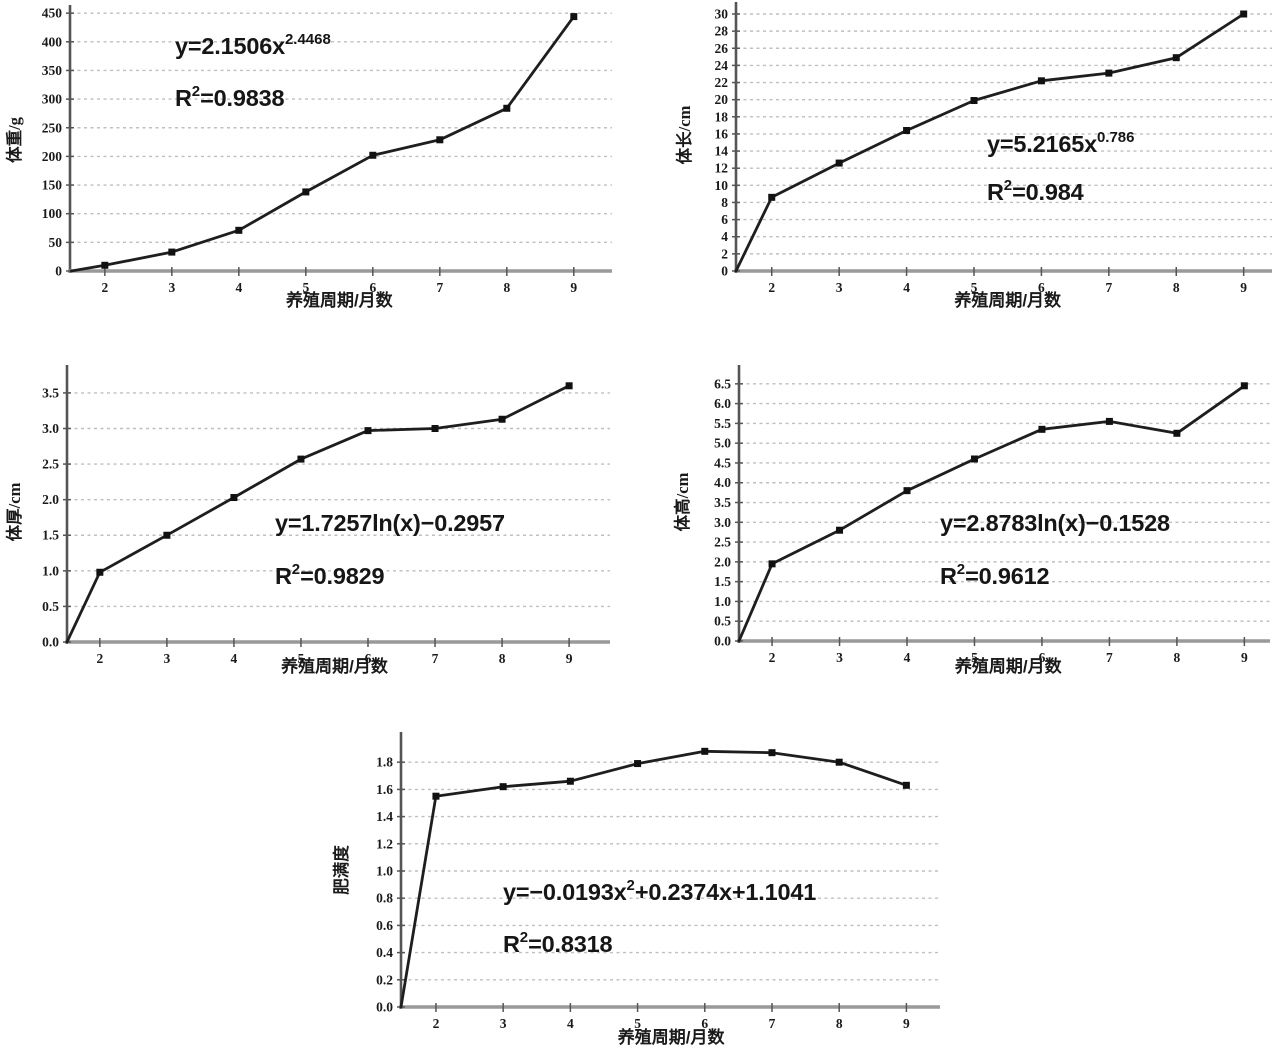 This screenshot has width=1280, height=1050. I want to click on y-tick-label: 3.0, so click(50, 428).